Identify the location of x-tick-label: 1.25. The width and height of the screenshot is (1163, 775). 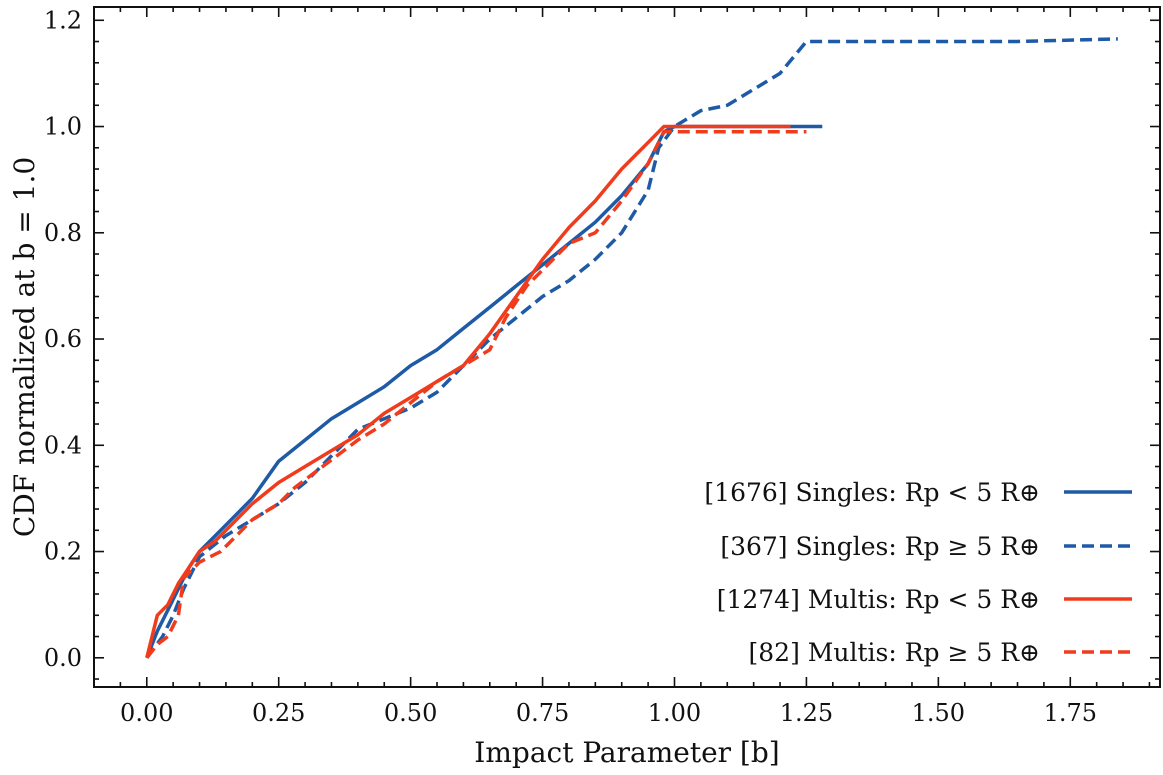
(806, 713).